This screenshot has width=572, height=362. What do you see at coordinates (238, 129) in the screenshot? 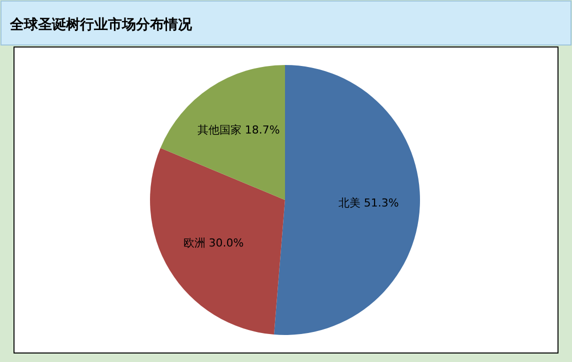
I see `slice-label: 其他国家 18.7%` at bounding box center [238, 129].